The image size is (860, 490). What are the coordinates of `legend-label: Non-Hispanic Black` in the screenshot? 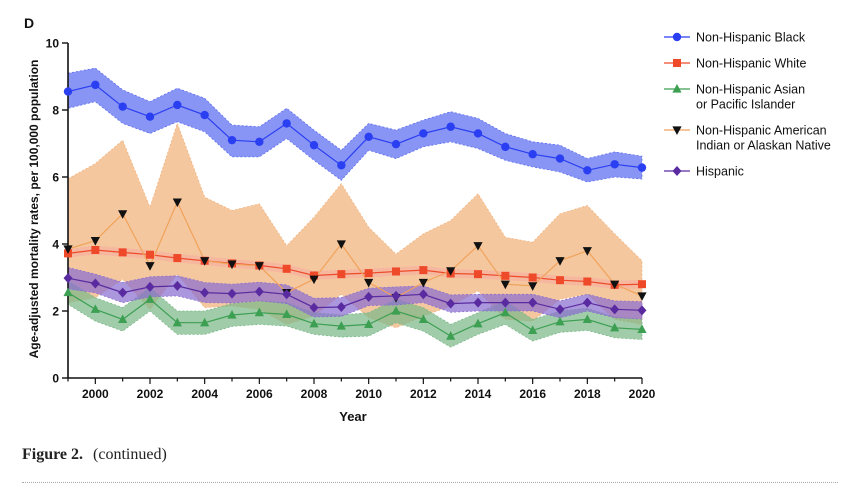 It's located at (751, 38).